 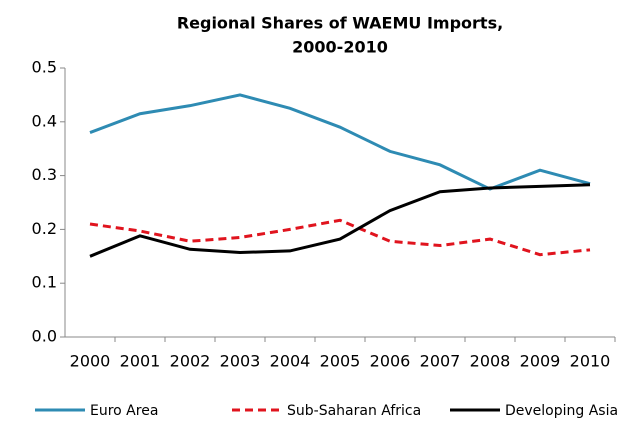 I want to click on chart-title: Regional Shares of WAEMU Imports,, so click(x=340, y=23).